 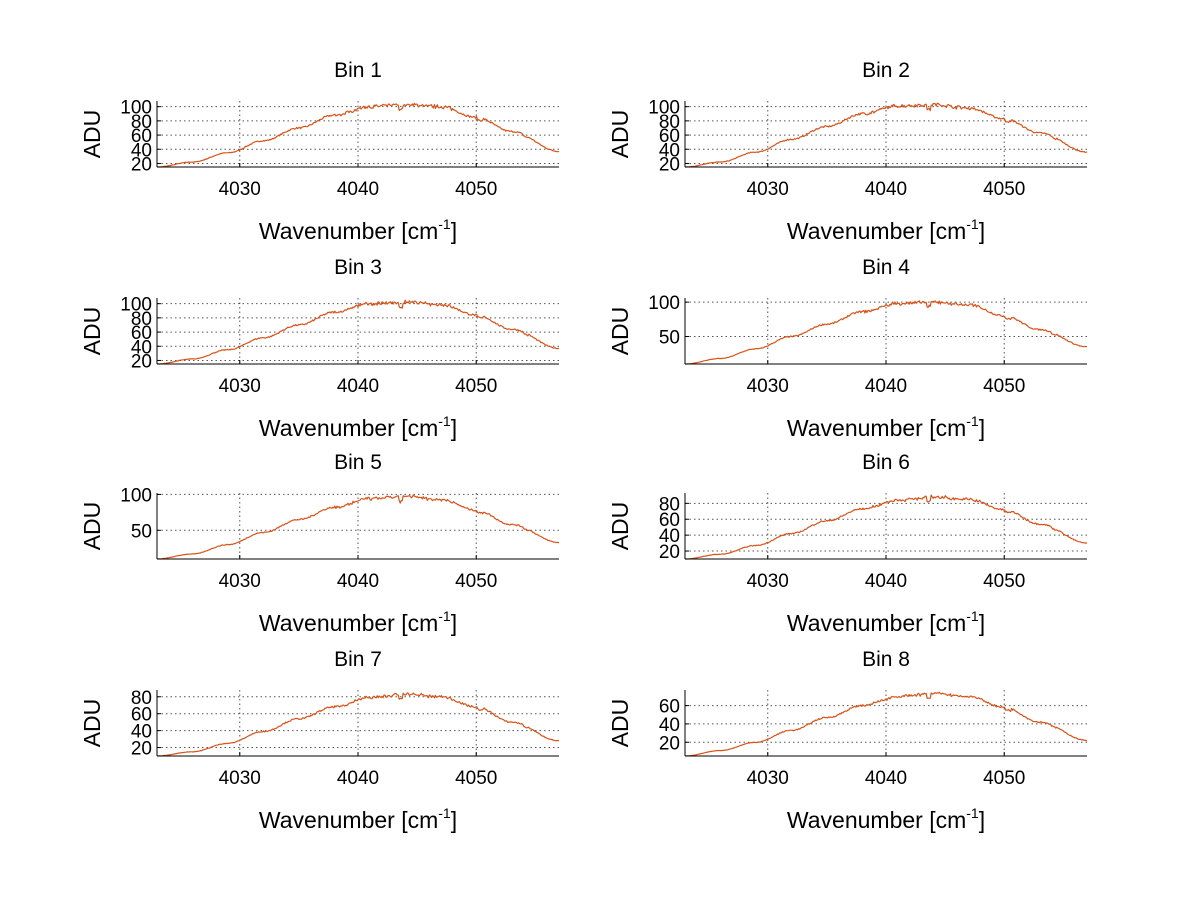 What do you see at coordinates (358, 659) in the screenshot?
I see `subplot-title: Bin 7` at bounding box center [358, 659].